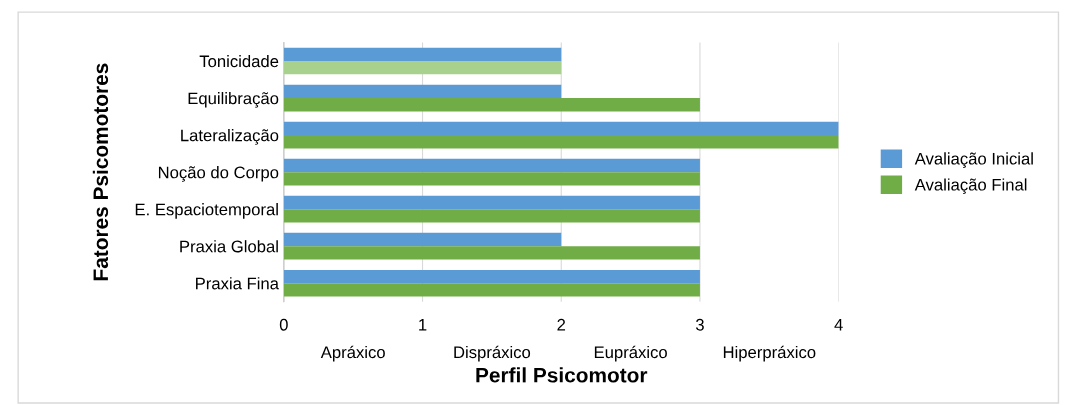 The width and height of the screenshot is (1067, 405). Describe the element at coordinates (838, 325) in the screenshot. I see `x-tick-label: 4` at that location.